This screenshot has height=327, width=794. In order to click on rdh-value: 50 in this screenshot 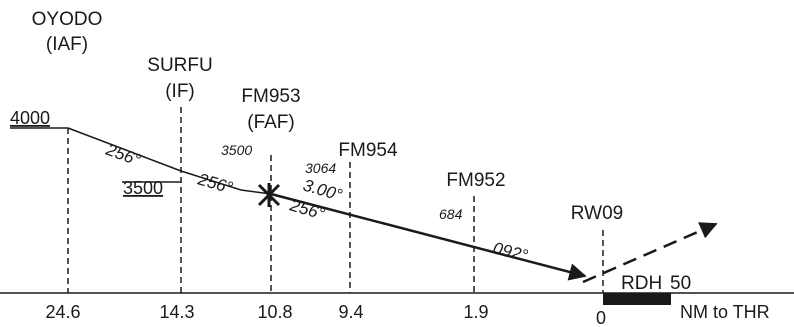, I will do `click(680, 283)`.